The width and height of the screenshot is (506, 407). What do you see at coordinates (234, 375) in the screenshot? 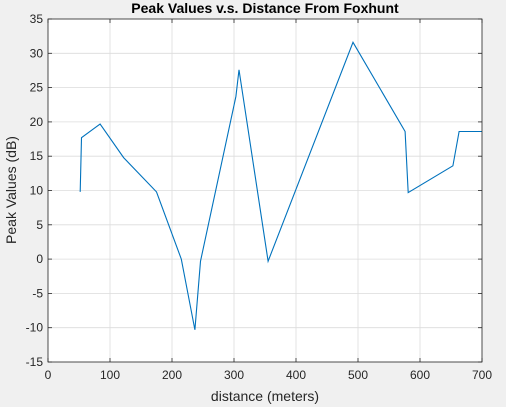
I see `x-tick-label: 300` at bounding box center [234, 375].